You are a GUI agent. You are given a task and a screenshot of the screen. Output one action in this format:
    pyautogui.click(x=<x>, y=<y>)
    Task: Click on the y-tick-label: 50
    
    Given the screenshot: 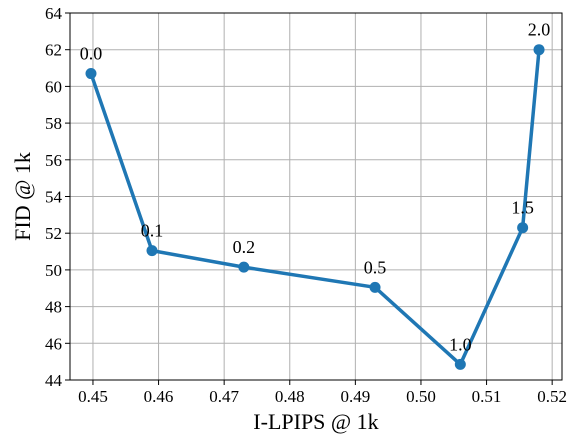 What is the action you would take?
    pyautogui.click(x=53, y=270)
    